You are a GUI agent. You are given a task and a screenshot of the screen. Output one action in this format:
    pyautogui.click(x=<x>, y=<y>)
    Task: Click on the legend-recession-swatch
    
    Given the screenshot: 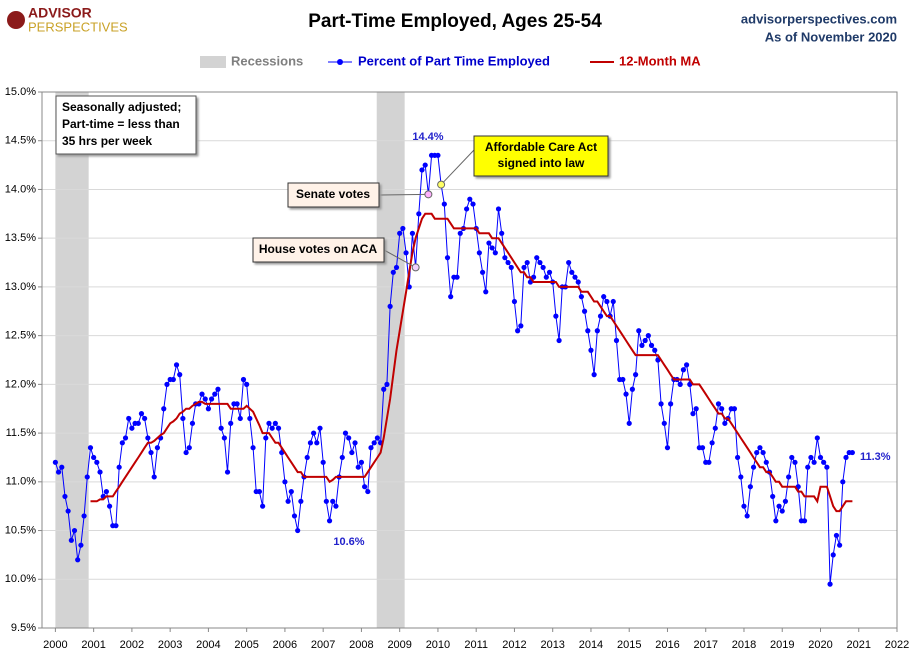 What is the action you would take?
    pyautogui.click(x=213, y=62)
    